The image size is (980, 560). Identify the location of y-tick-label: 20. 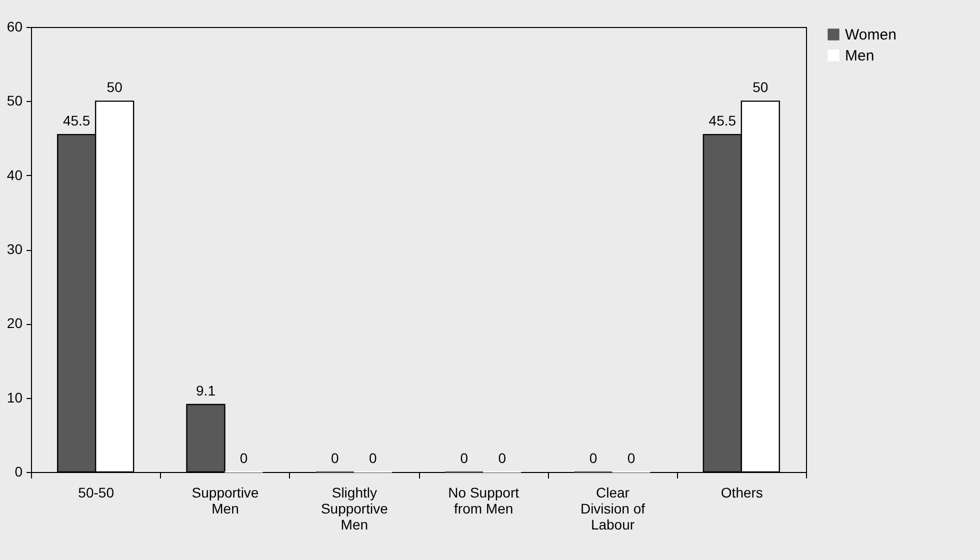
(14, 323).